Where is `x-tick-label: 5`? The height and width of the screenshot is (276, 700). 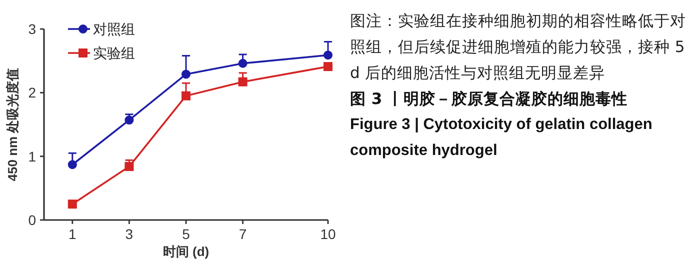
x-tick-label: 5 is located at coordinates (186, 234).